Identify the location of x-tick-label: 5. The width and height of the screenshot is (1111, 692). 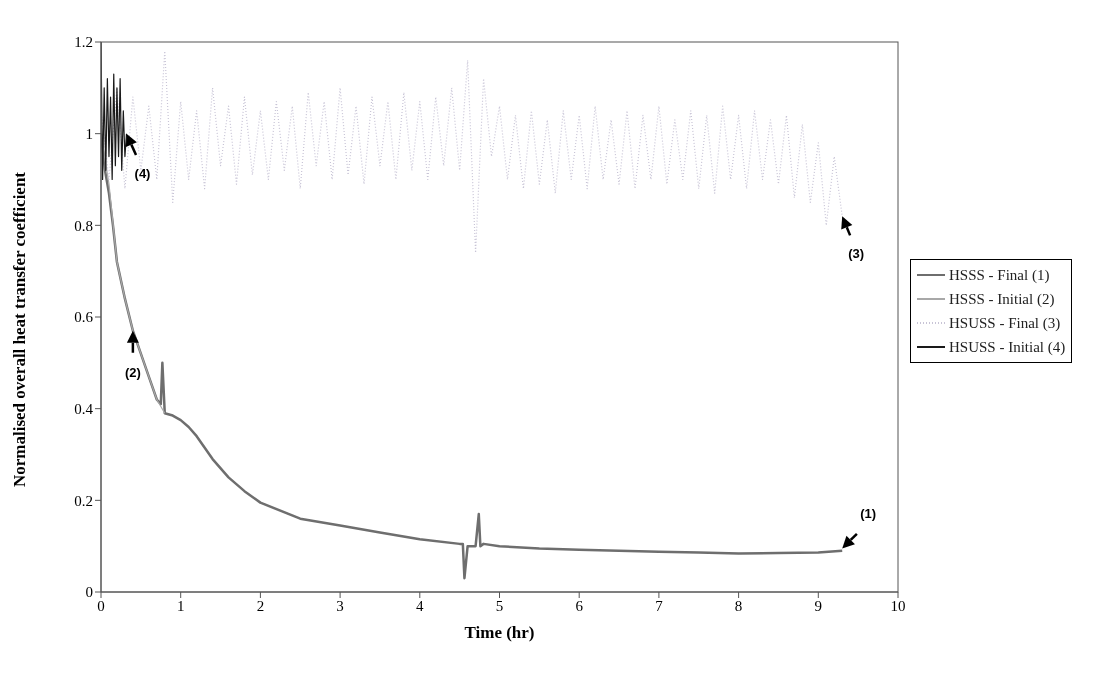
(499, 605).